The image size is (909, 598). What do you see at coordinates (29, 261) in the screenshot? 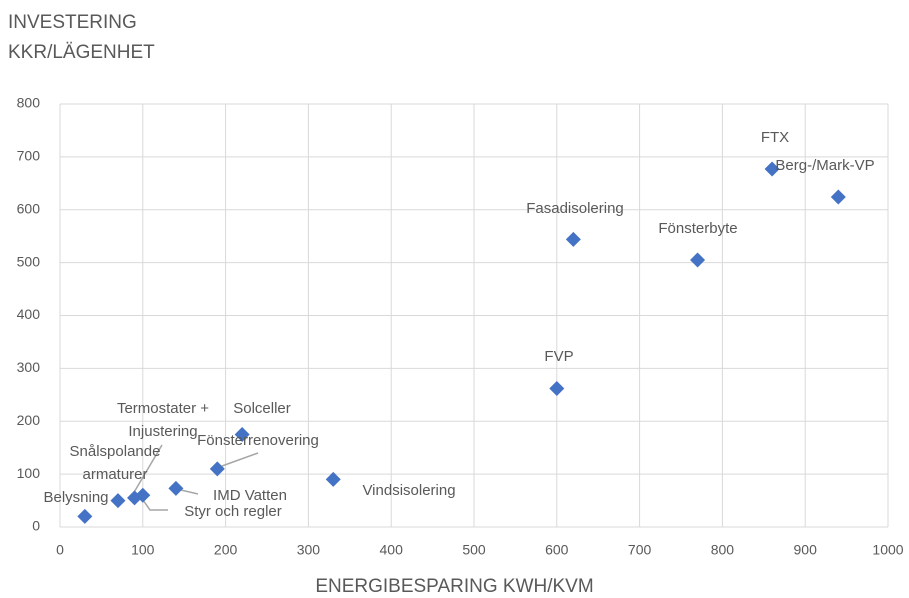
I see `y-tick-label: 500` at bounding box center [29, 261].